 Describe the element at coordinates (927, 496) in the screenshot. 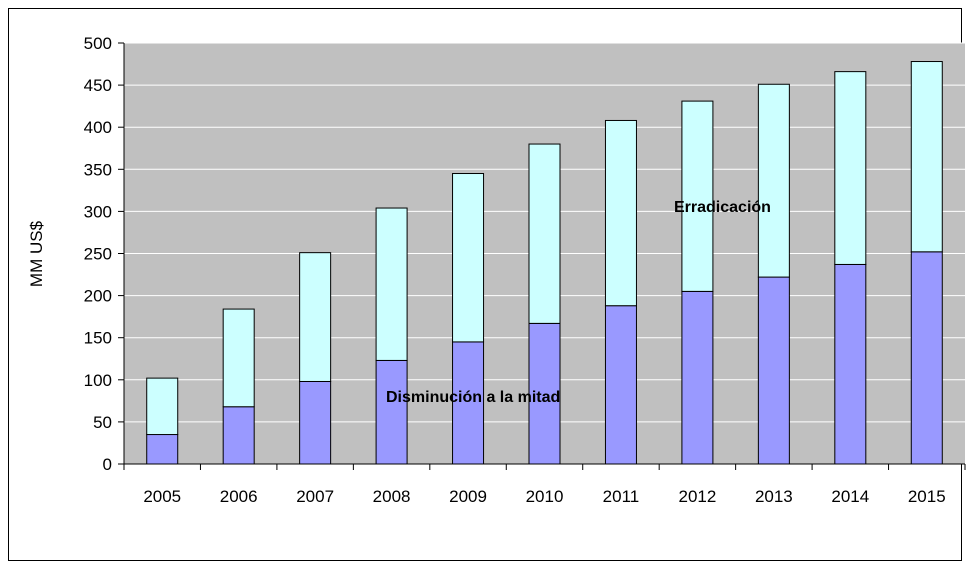

I see `x-tick-label-2015: 2015` at that location.